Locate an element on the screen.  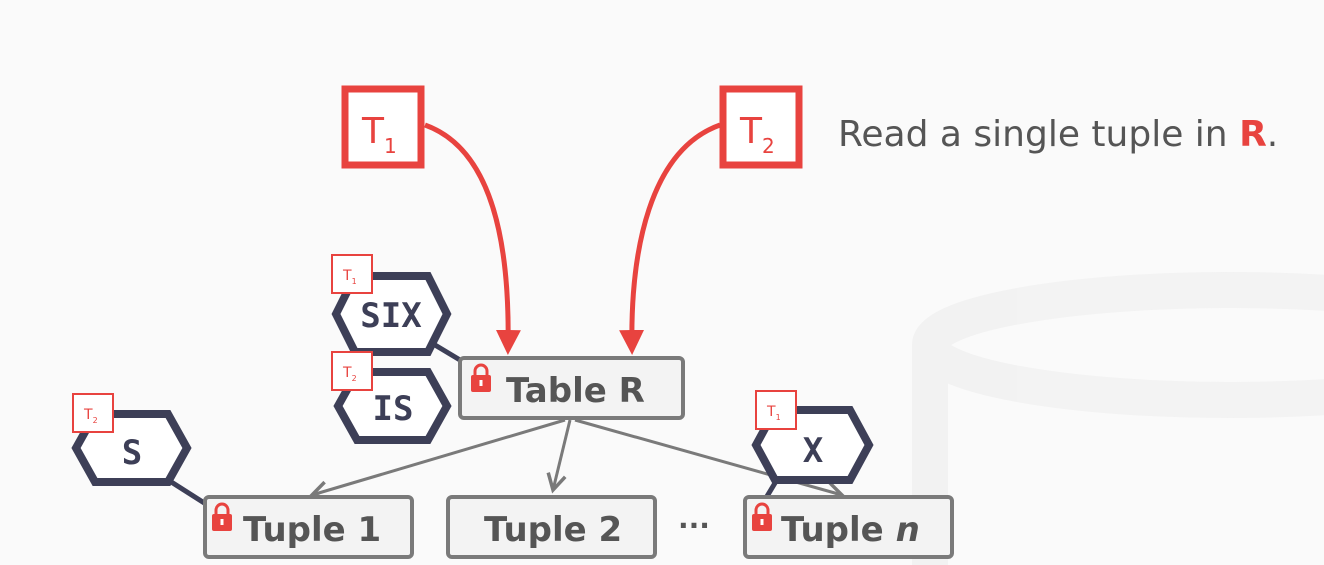
lock-s-mode: S is located at coordinates (132, 453).